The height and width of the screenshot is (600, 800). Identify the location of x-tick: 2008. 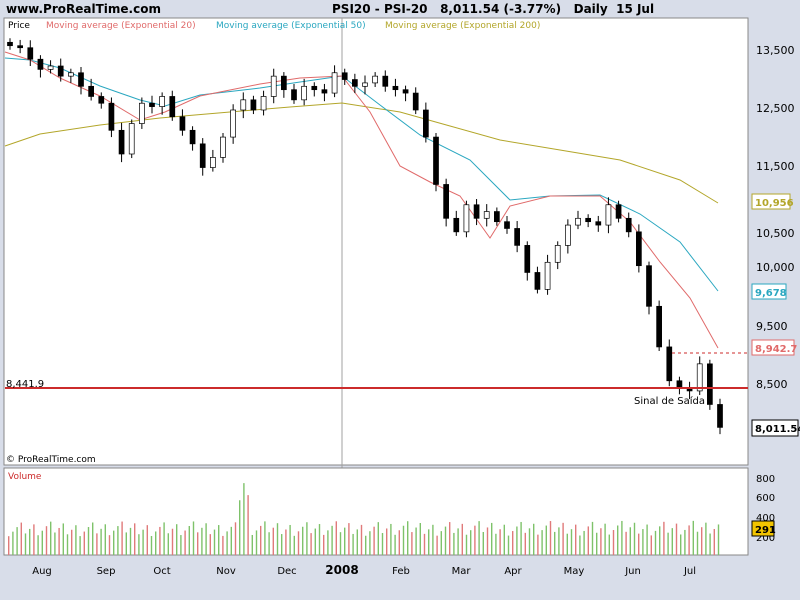
(341, 570).